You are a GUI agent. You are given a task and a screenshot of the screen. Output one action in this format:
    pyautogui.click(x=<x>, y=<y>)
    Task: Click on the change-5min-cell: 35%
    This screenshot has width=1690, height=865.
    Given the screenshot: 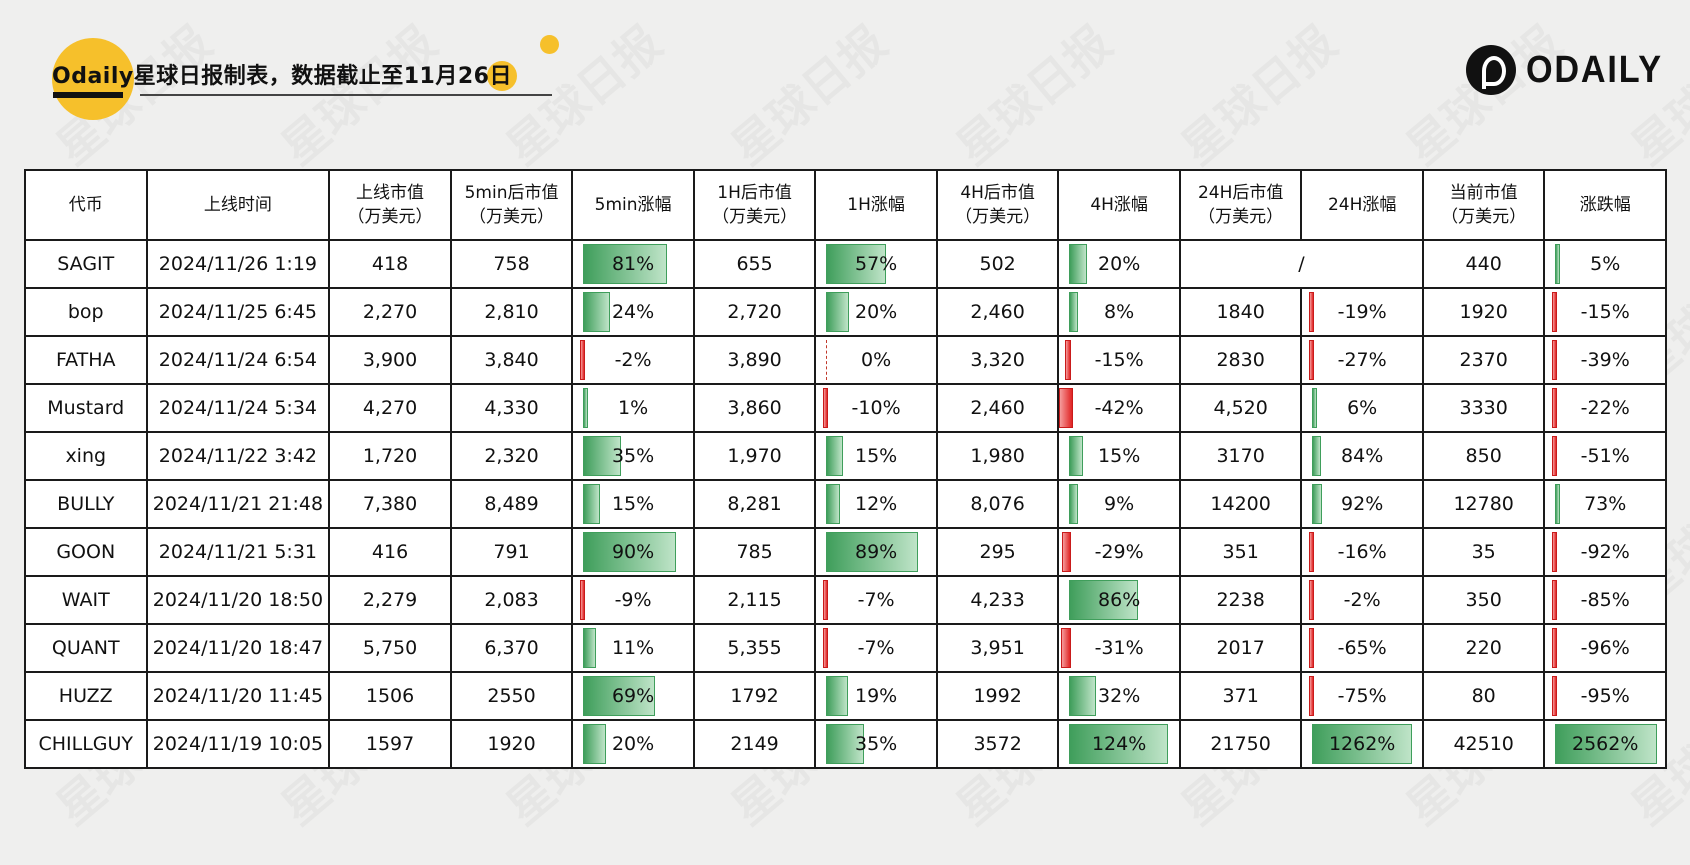 What is the action you would take?
    pyautogui.click(x=633, y=456)
    